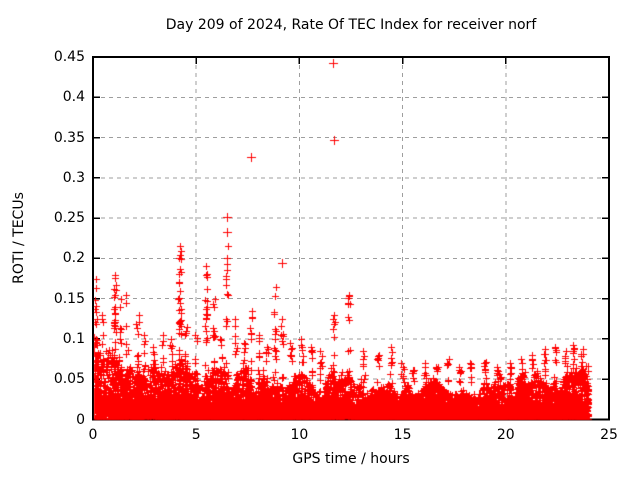  What do you see at coordinates (299, 435) in the screenshot?
I see `x-tick-label: 10` at bounding box center [299, 435].